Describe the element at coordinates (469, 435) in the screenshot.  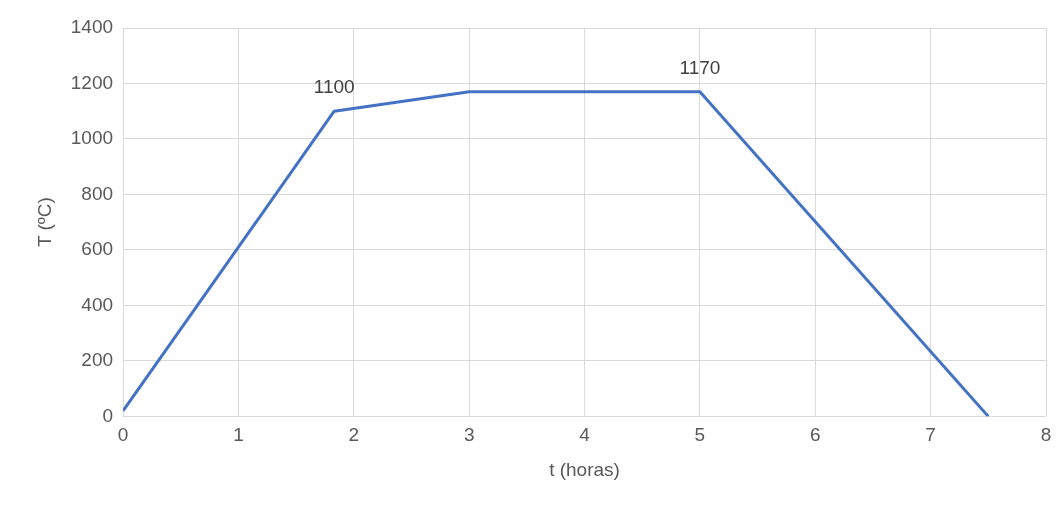
I see `x-tick-label: 3` at that location.